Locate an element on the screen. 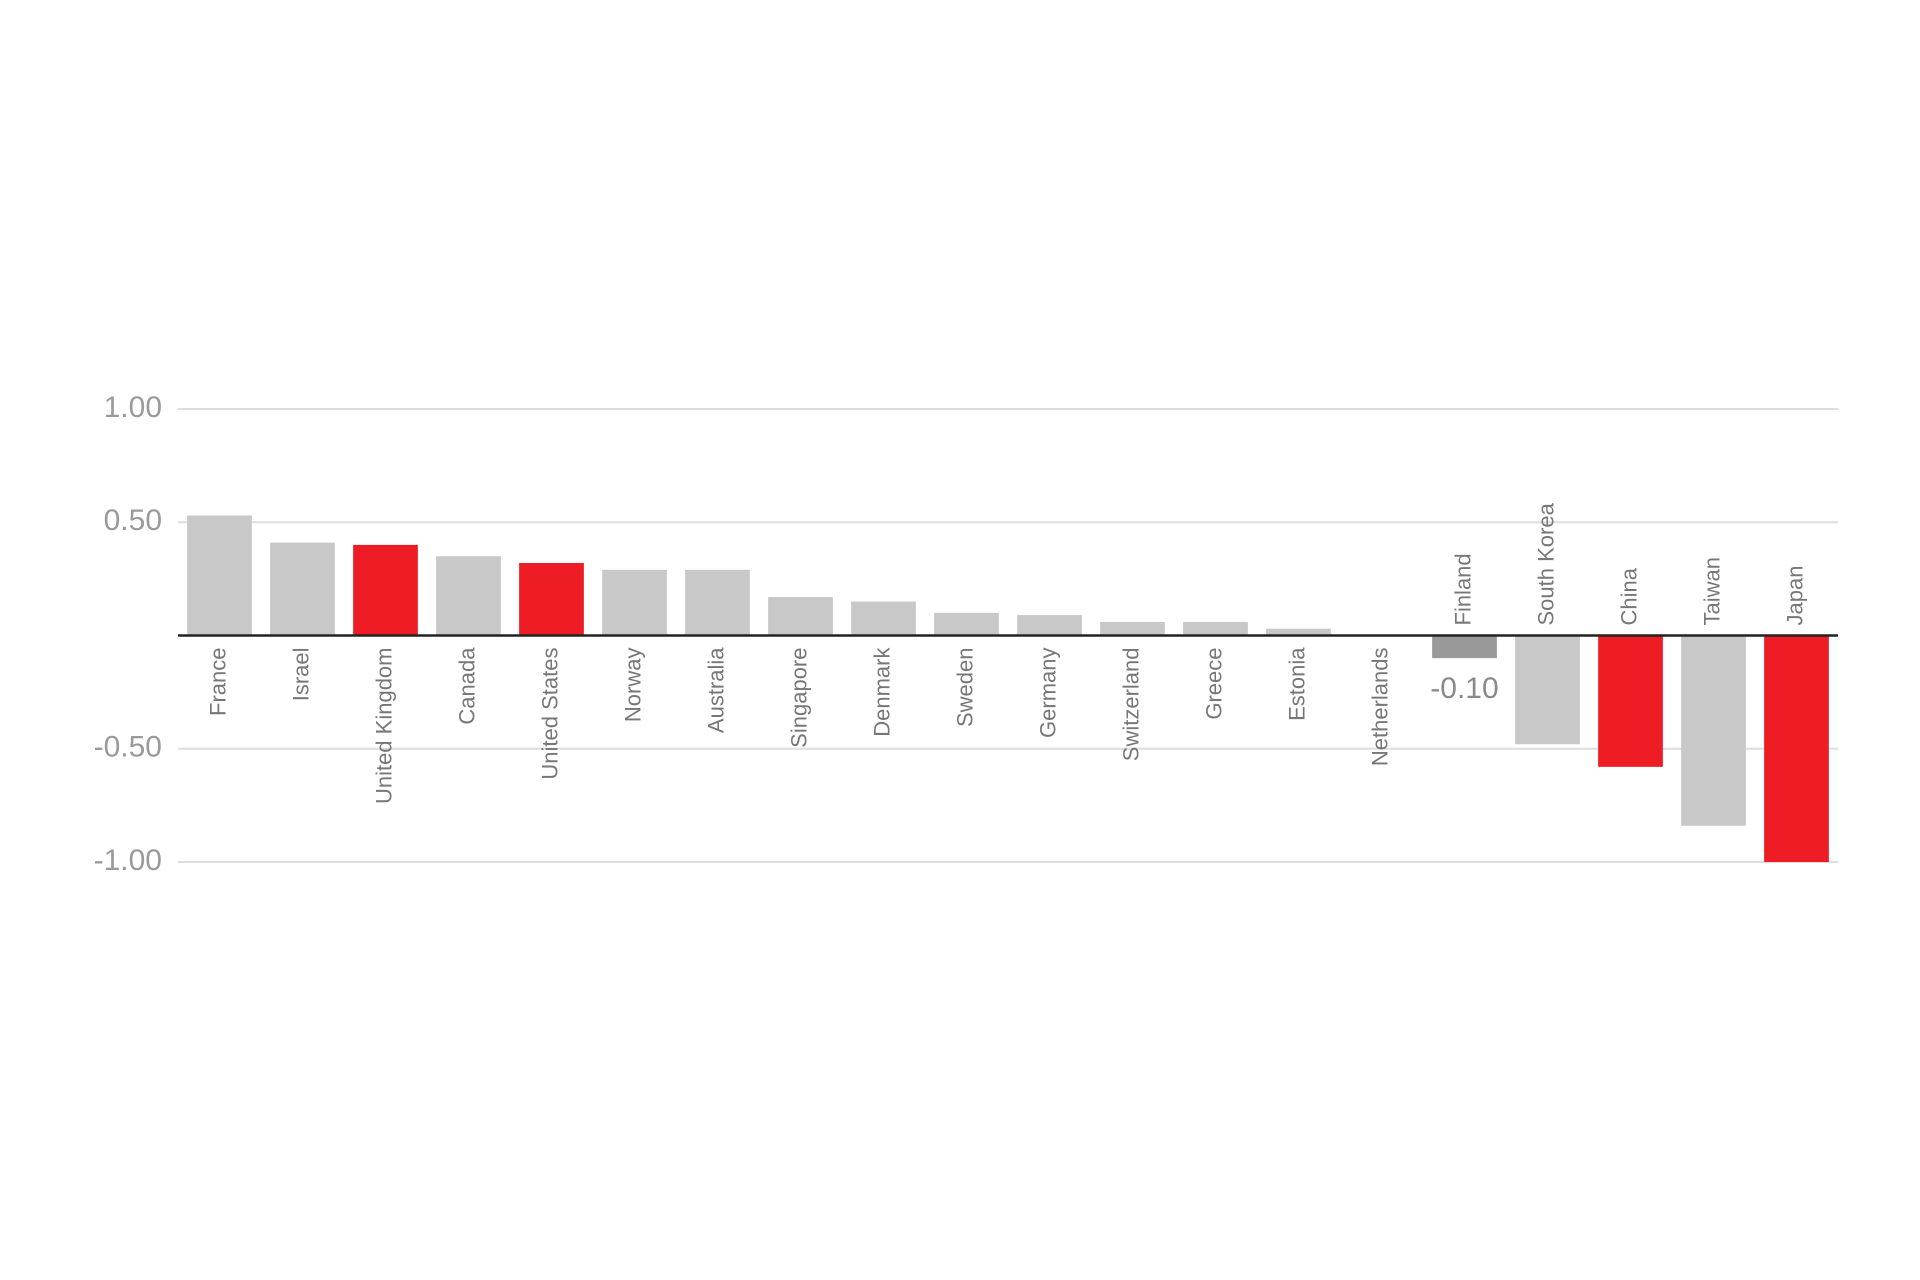 The height and width of the screenshot is (1280, 1920). x-tick-label: Switzerland is located at coordinates (1130, 705).